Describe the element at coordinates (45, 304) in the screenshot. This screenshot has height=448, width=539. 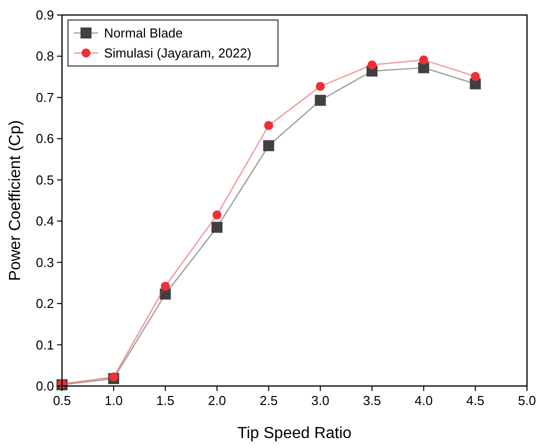
I see `y-tick-label: 0.2` at that location.